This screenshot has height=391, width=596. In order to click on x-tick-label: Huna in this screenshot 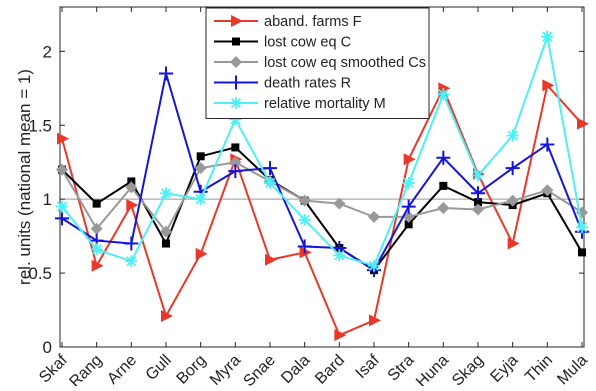, I will do `click(432, 369)`.